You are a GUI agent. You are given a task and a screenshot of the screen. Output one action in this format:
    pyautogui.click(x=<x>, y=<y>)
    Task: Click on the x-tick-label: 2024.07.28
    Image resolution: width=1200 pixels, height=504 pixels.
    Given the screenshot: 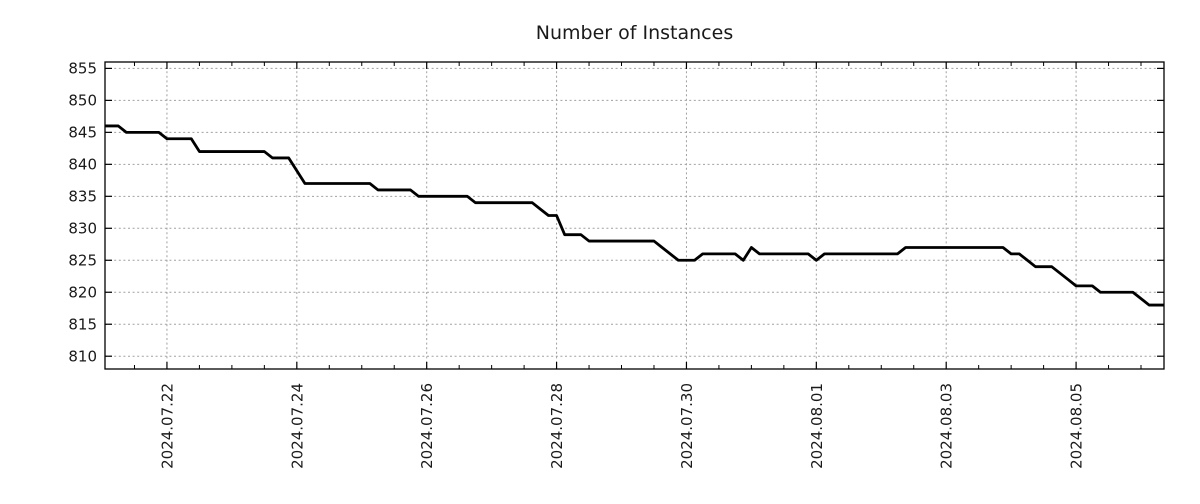 What is the action you would take?
    pyautogui.click(x=557, y=426)
    